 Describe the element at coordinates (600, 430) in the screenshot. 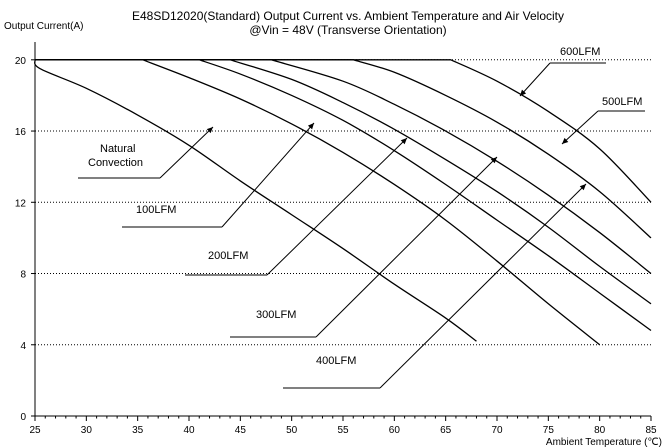

I see `x-tick-label-80: 80` at that location.